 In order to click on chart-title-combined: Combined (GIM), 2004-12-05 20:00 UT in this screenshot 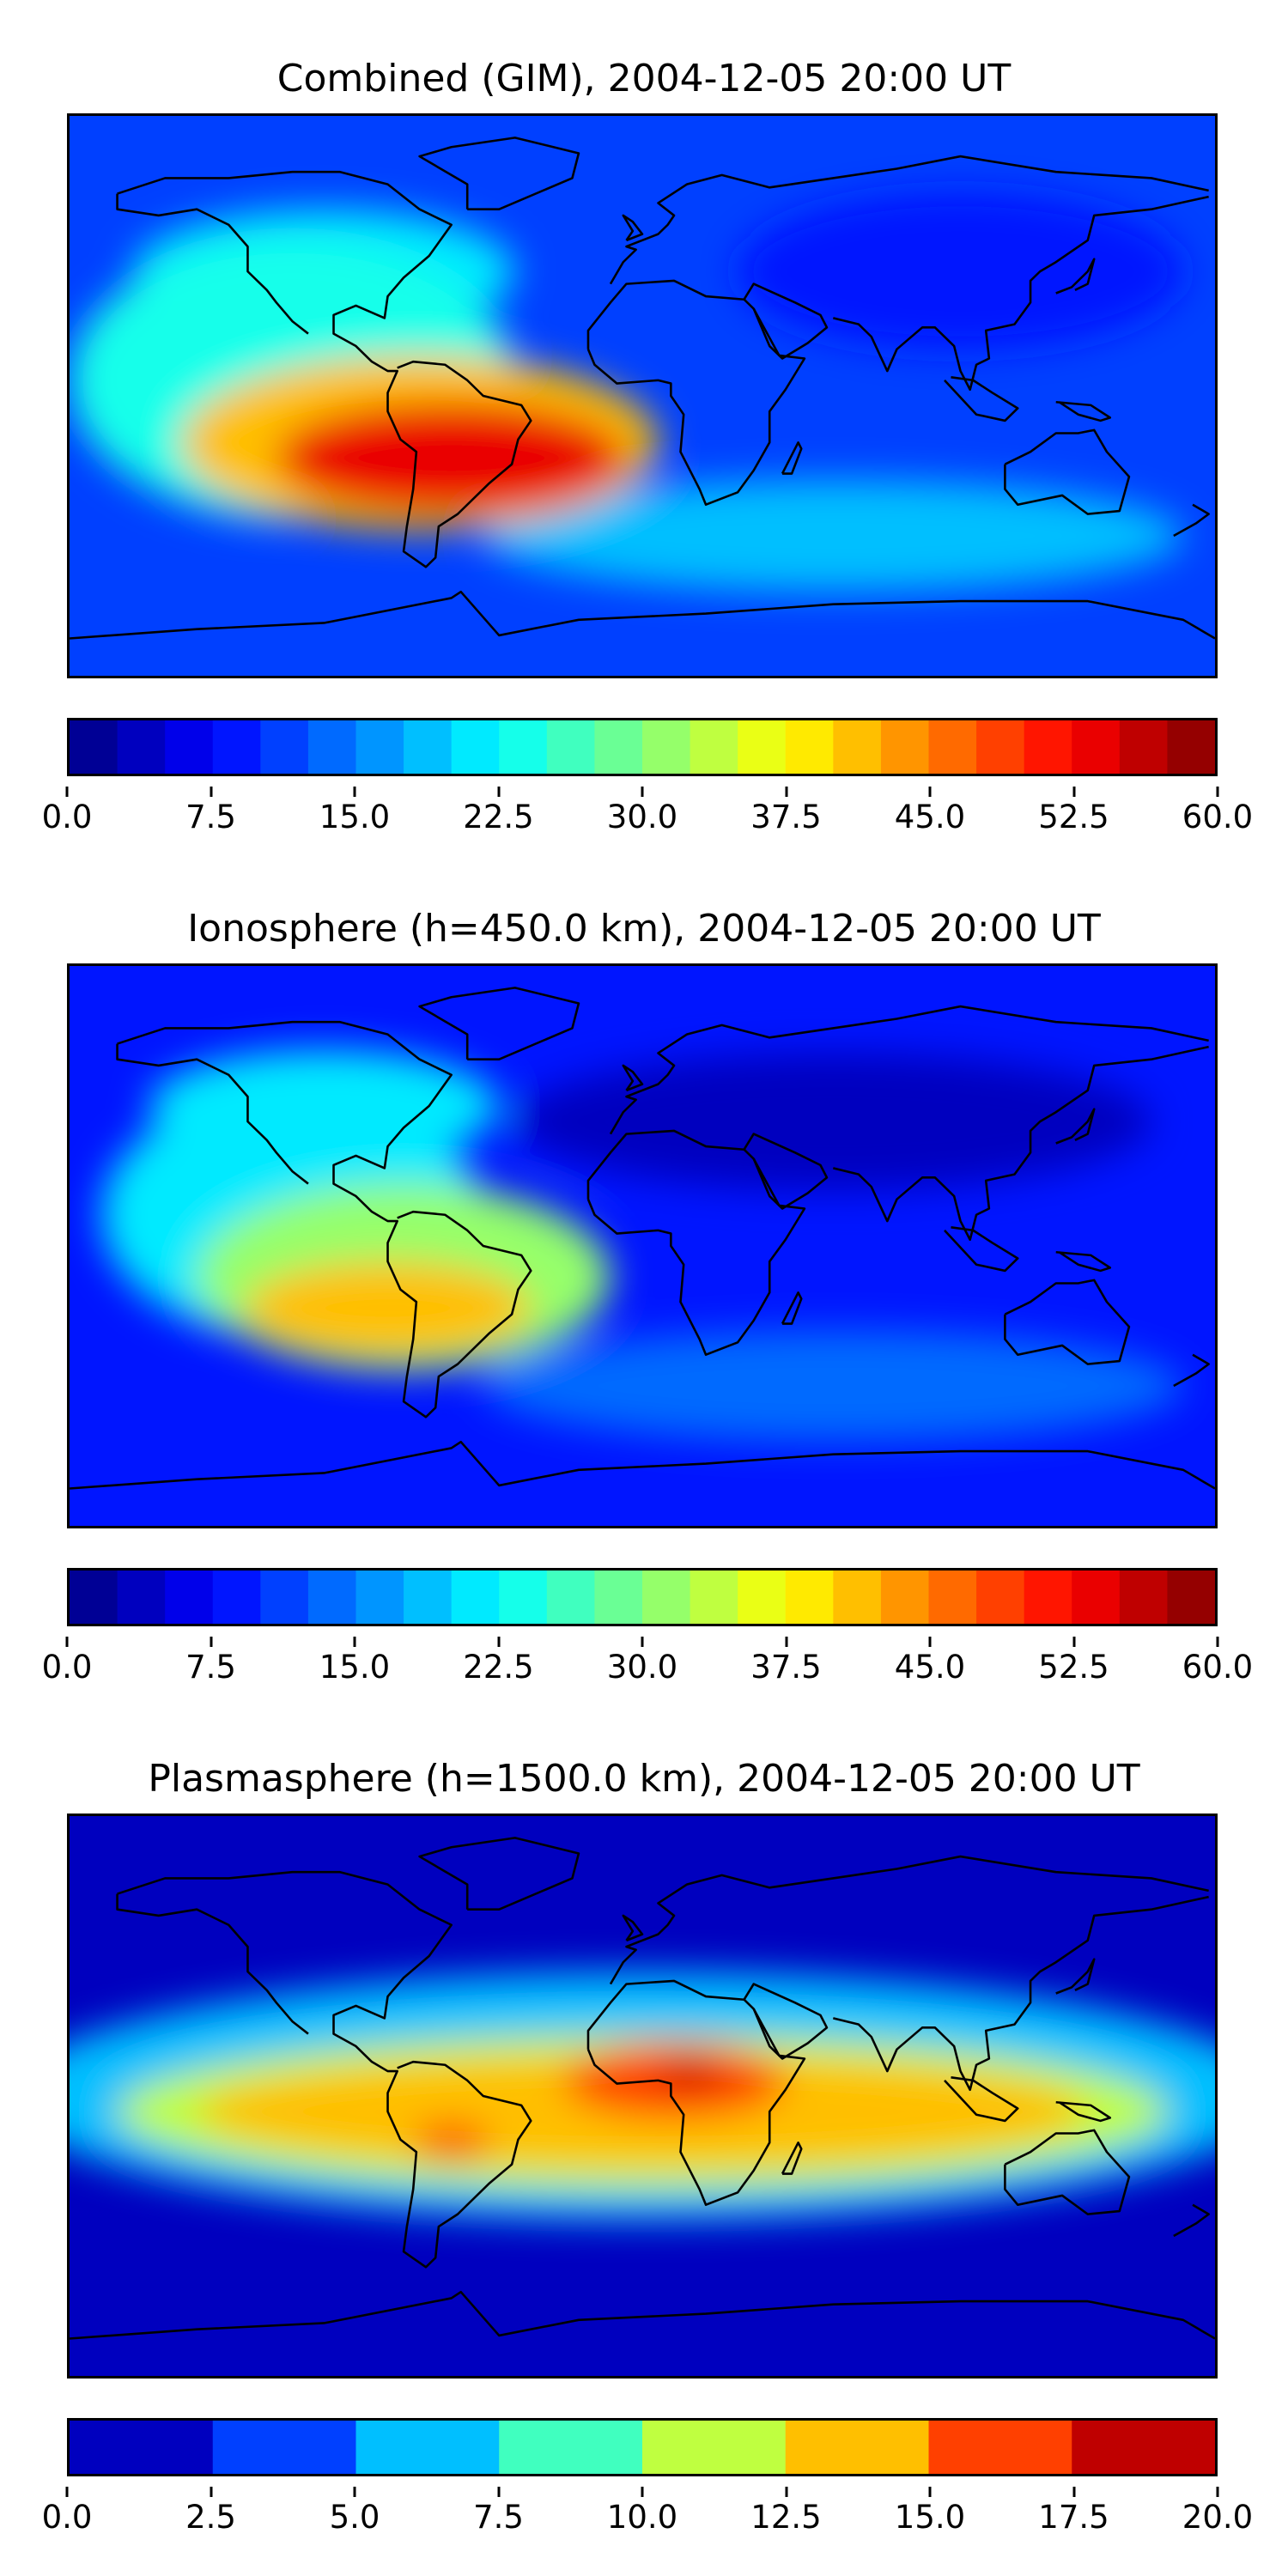, I will do `click(644, 78)`.